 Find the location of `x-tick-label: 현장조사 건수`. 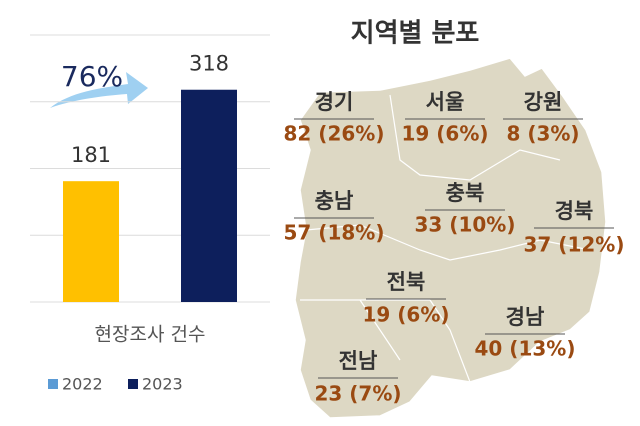

x-tick-label: 현장조사 건수 is located at coordinates (150, 335).